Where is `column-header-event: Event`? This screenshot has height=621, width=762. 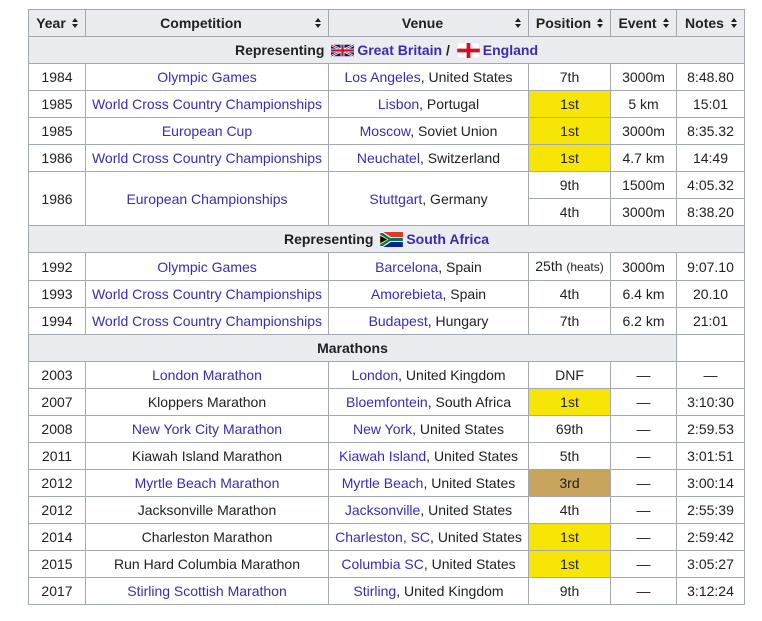
column-header-event: Event is located at coordinates (643, 23).